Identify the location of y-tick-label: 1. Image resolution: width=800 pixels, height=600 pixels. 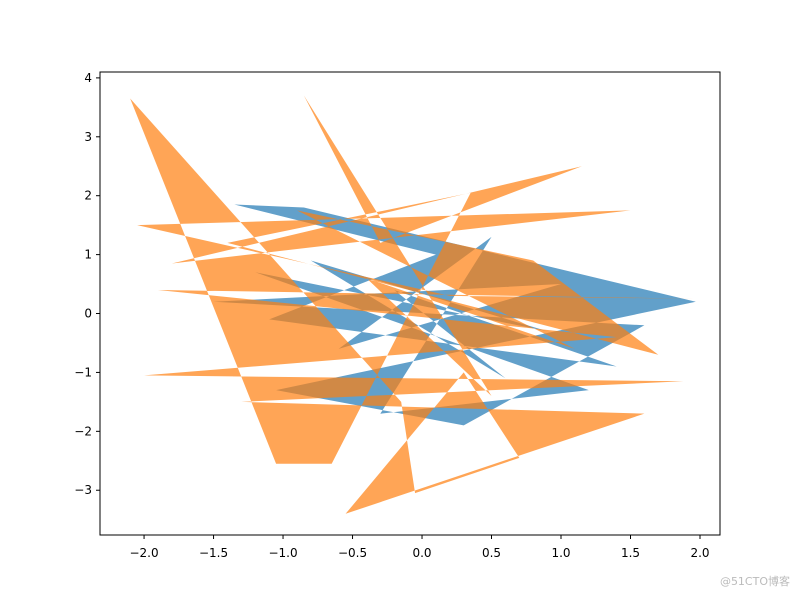
(88, 255).